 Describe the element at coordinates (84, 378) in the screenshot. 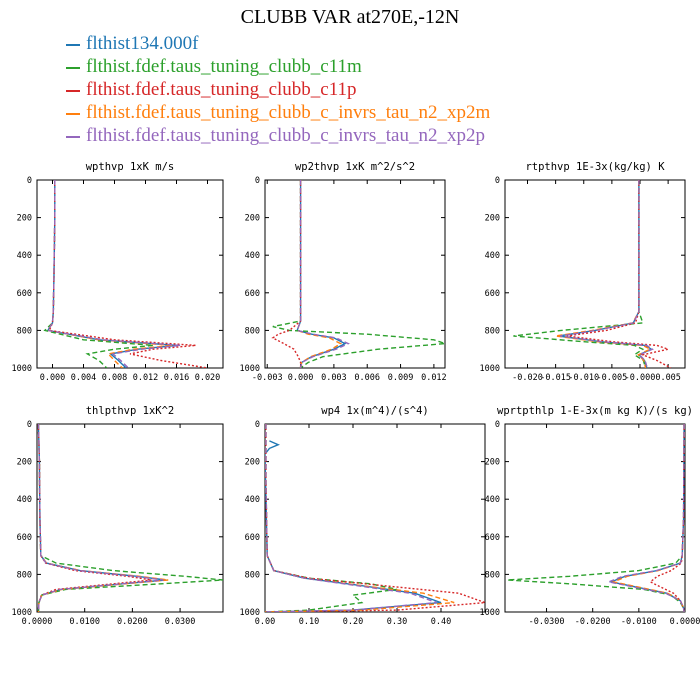

I see `x-tick-label: 0.004` at that location.